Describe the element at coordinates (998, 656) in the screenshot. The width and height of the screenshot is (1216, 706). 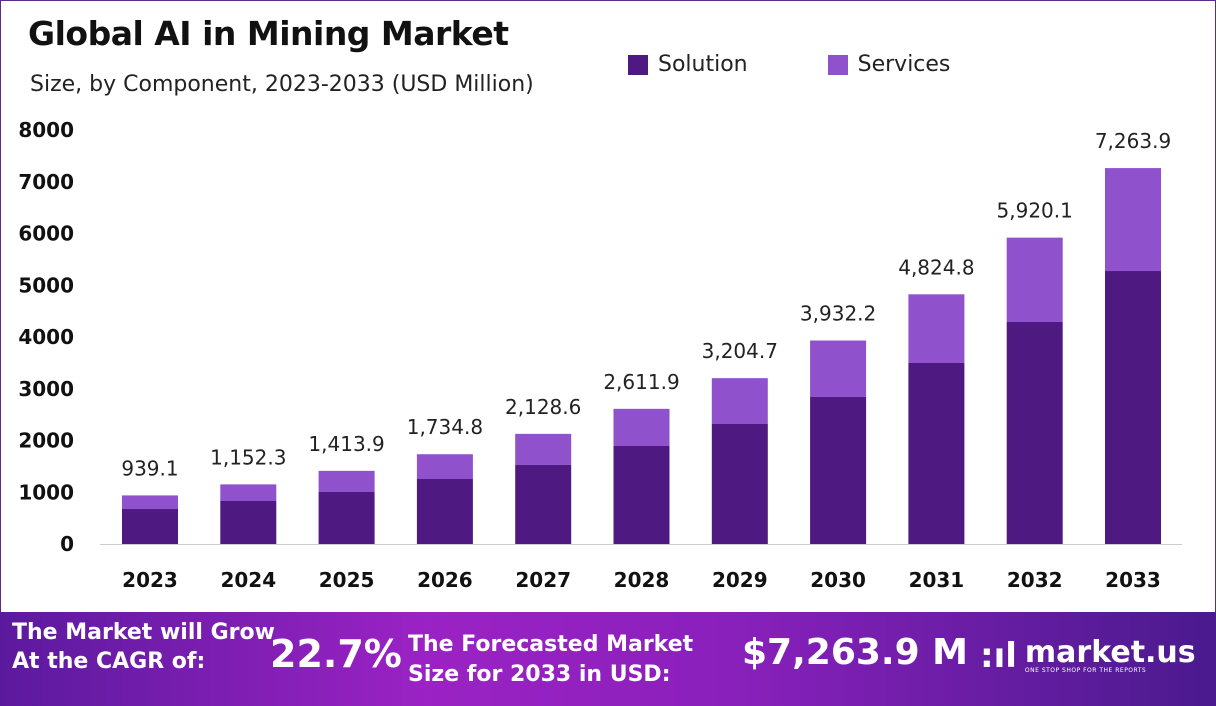
I see `logo-icon: :ıl` at that location.